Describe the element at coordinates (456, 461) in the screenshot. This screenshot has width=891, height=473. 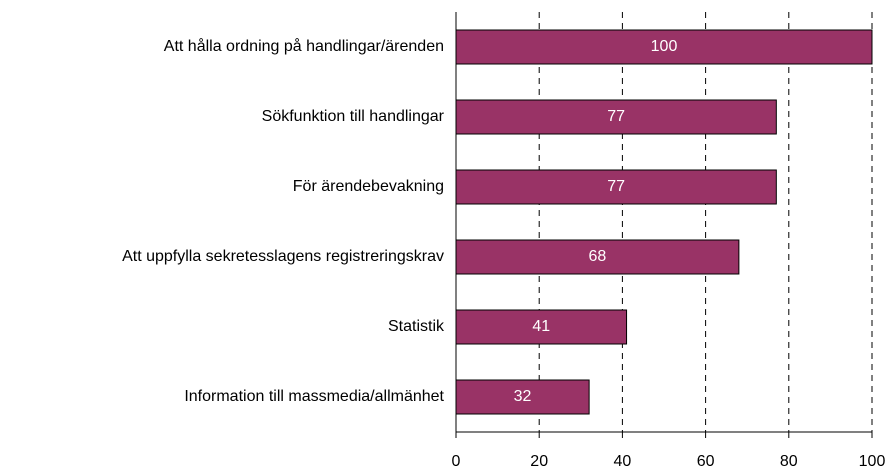
I see `x-tick-label: 0` at that location.